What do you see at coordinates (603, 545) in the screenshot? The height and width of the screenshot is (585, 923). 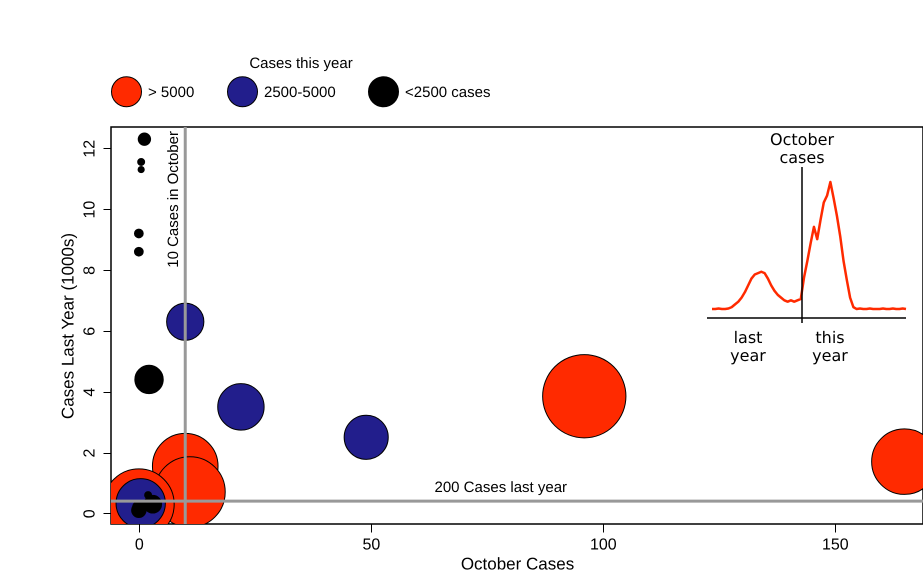 I see `x-tick-label: 100` at bounding box center [603, 545].